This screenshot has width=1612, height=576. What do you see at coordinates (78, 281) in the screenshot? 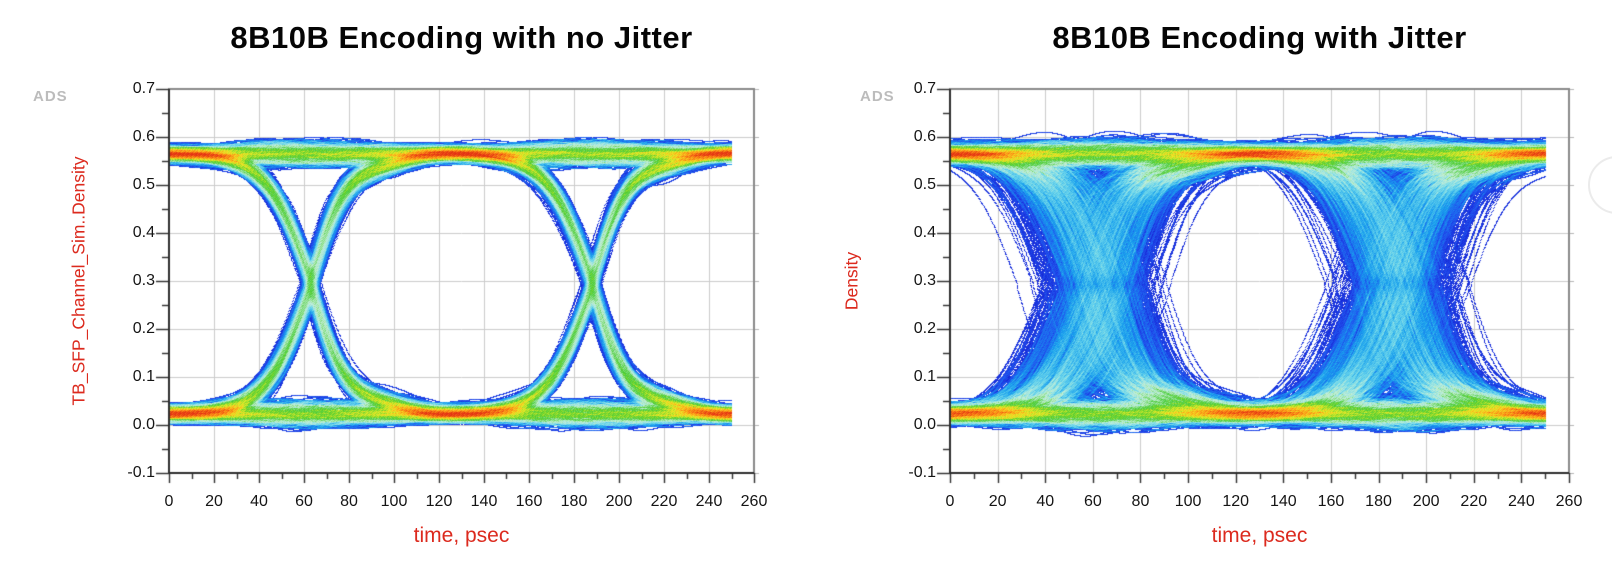
I see `y-axis-label-no-jitter: TB_SFP_Channel_Sim..Density` at bounding box center [78, 281].